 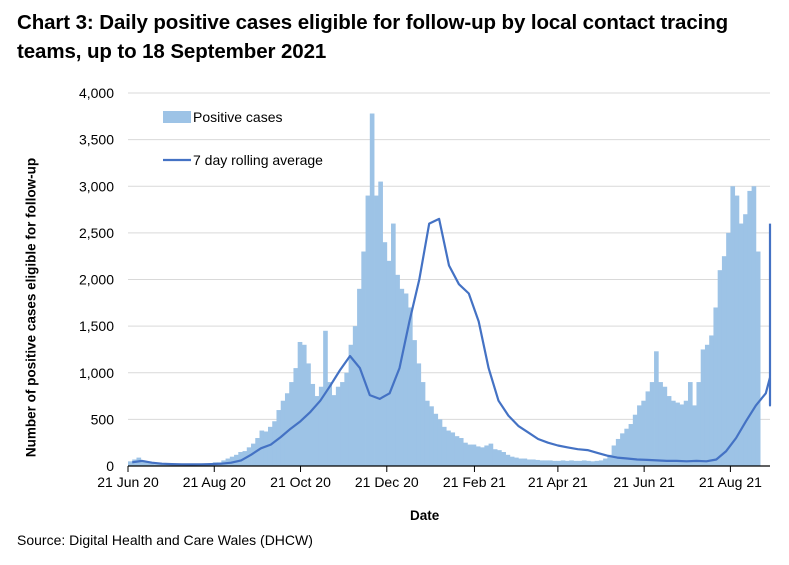 I want to click on legend-label-rolling-average: 7 day rolling average, so click(x=258, y=160).